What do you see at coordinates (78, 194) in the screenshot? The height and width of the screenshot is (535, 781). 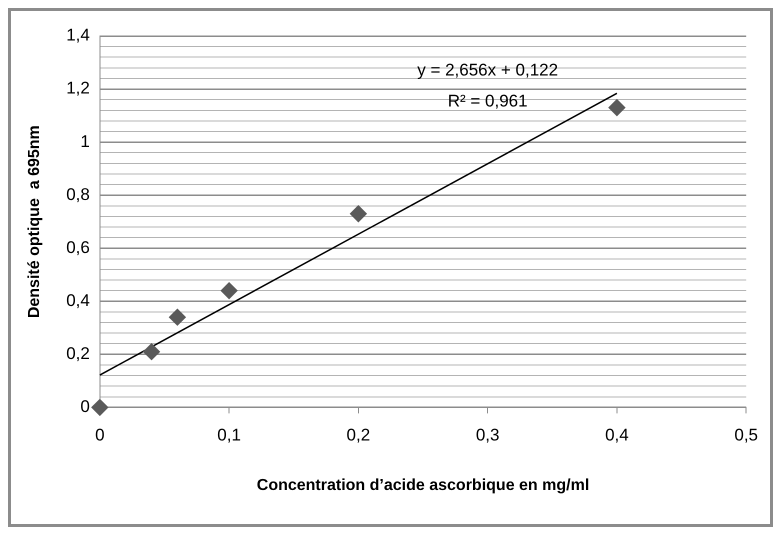 I see `y-tick-label: 0,8` at bounding box center [78, 194].